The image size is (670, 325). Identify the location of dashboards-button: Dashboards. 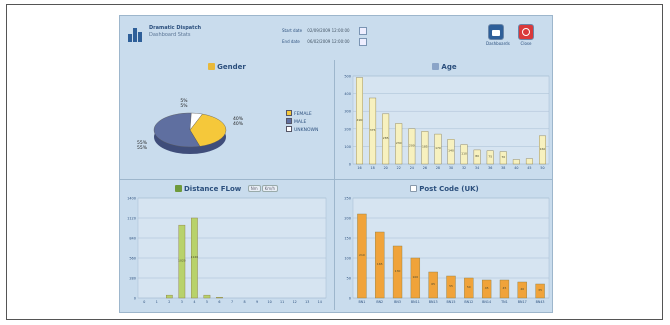
(498, 35).